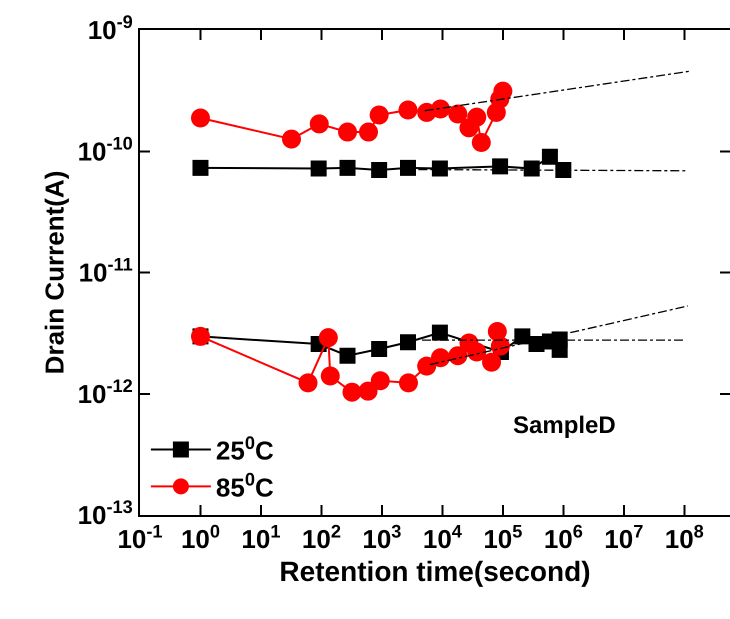  Describe the element at coordinates (435, 571) in the screenshot. I see `x-axis-title: Retention time(second)` at that location.